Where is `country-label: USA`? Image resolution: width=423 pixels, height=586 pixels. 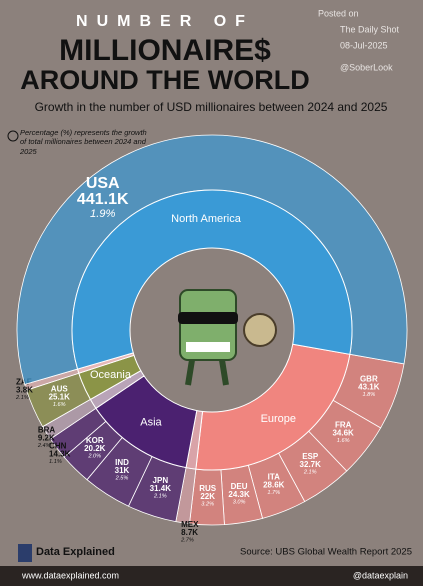 country-label: USA is located at coordinates (103, 183).